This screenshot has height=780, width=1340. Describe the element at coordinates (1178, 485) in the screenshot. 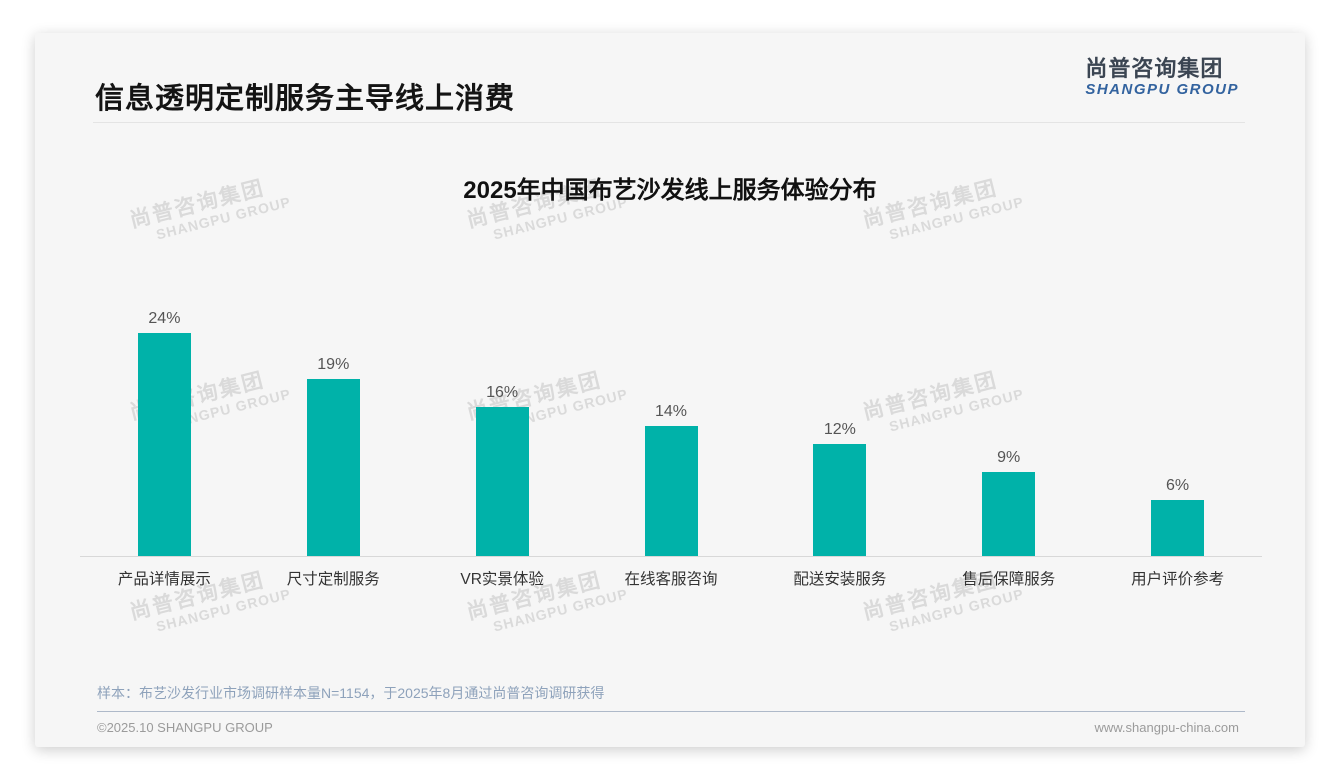

I see `bar-value-label: 6%` at that location.